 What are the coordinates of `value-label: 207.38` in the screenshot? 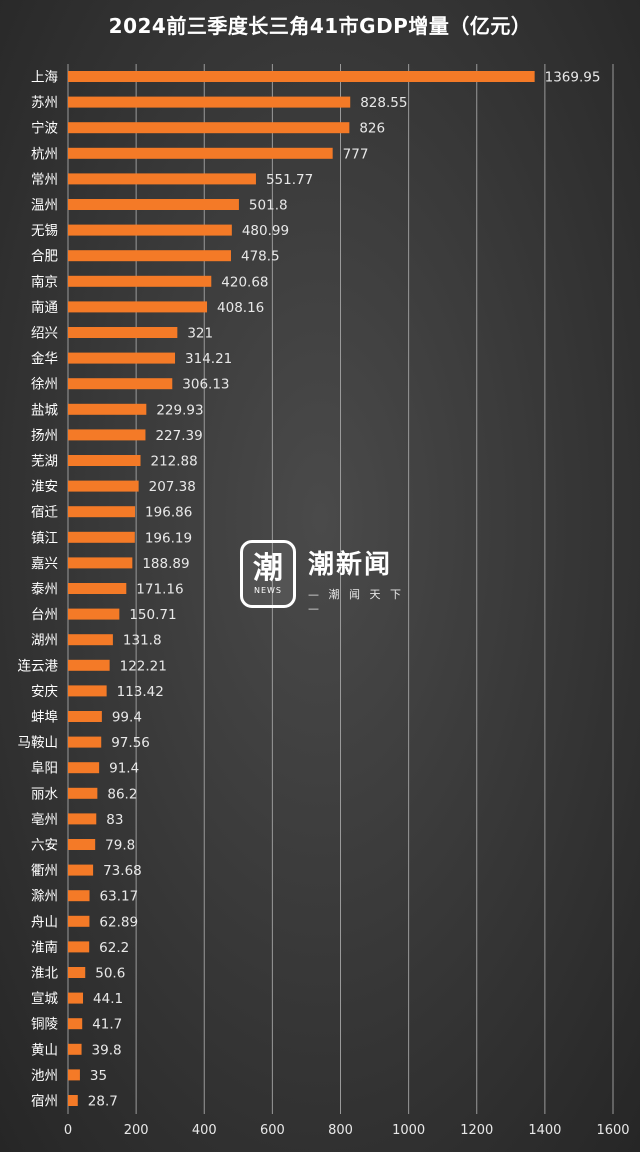 It's located at (172, 487).